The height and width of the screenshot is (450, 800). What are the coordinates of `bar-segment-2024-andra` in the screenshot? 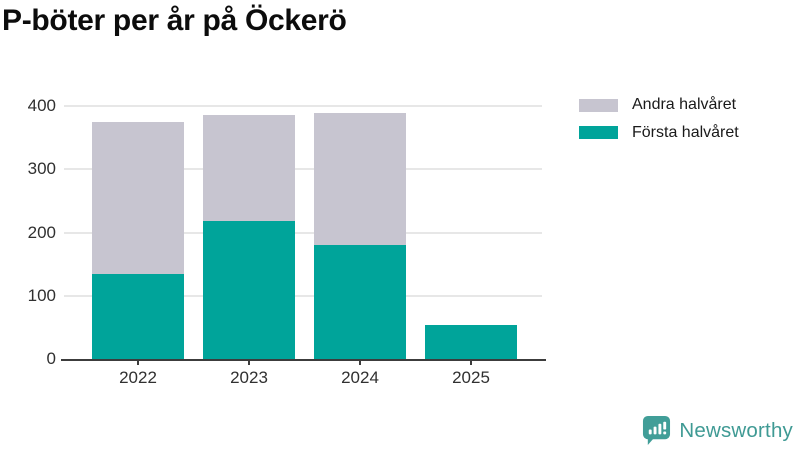 It's located at (360, 179).